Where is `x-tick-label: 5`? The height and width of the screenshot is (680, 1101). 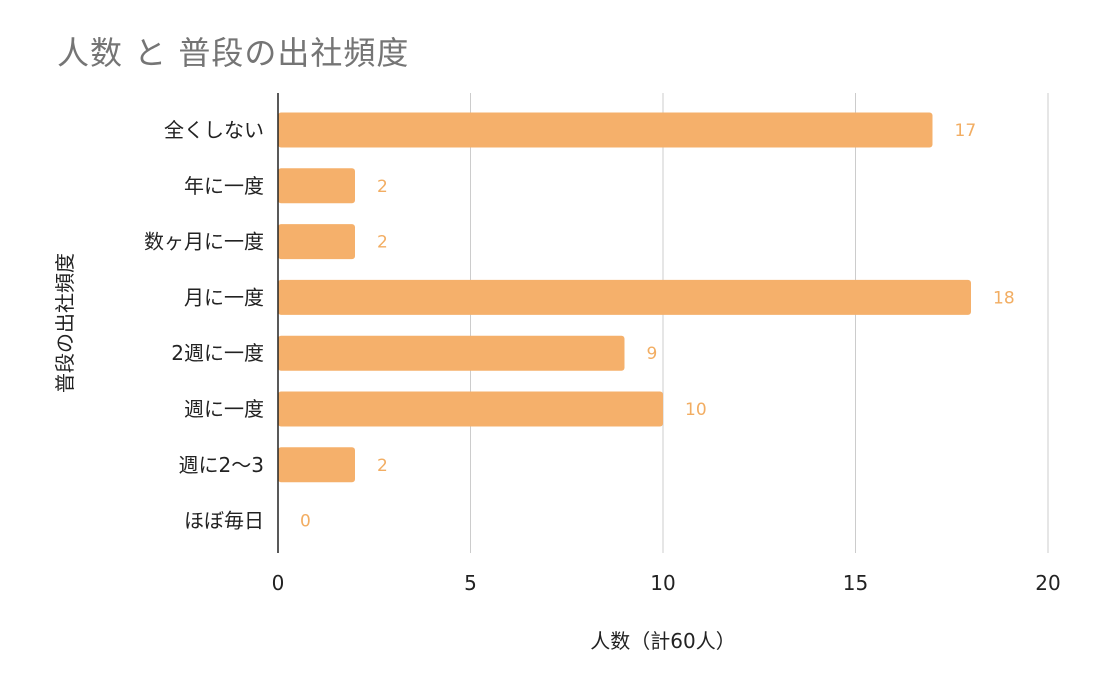 x-tick-label: 5 is located at coordinates (470, 583).